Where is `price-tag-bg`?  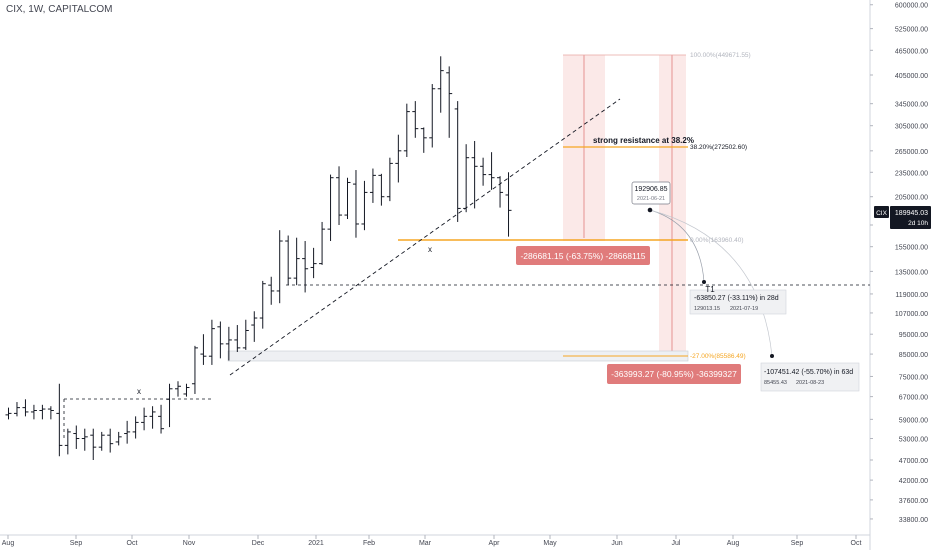 price-tag-bg is located at coordinates (910, 217).